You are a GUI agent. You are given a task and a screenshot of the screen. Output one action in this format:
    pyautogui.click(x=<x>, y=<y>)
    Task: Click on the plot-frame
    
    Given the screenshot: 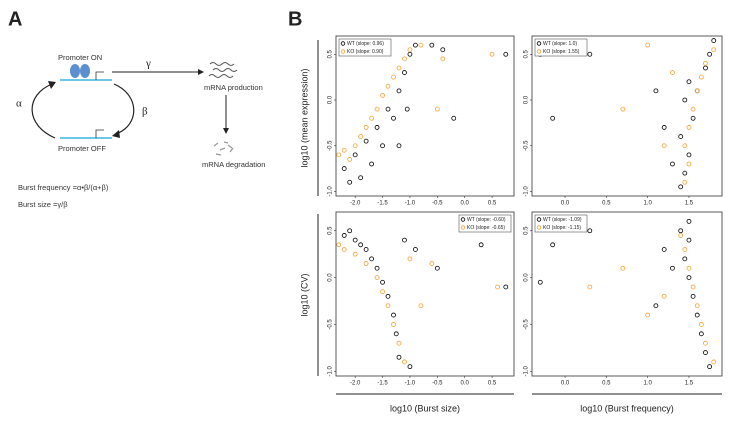 What is the action you would take?
    pyautogui.click(x=425, y=294)
    